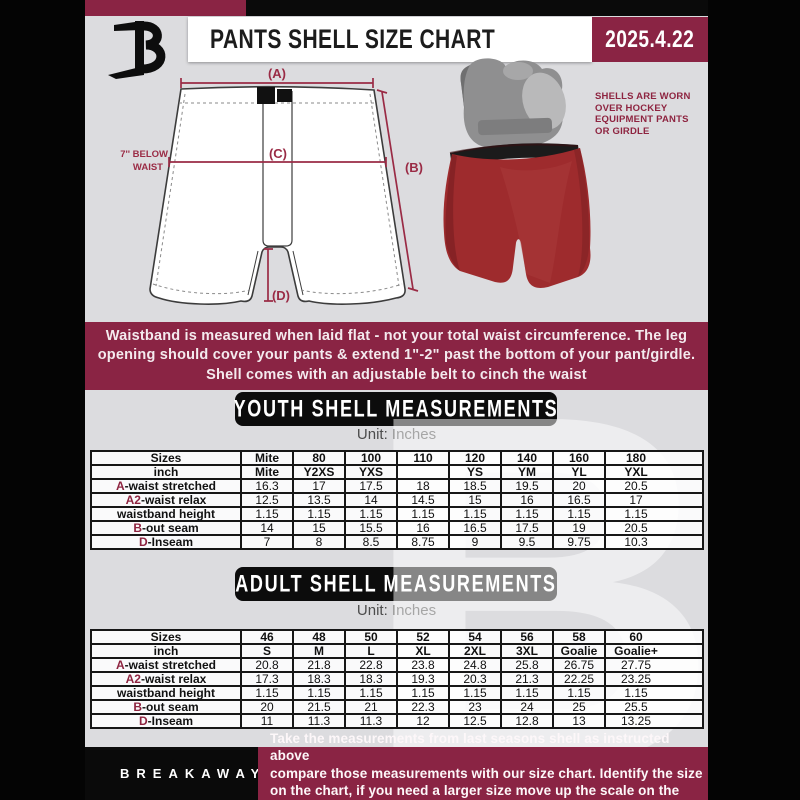  Describe the element at coordinates (423, 472) in the screenshot. I see `value-cell` at that location.